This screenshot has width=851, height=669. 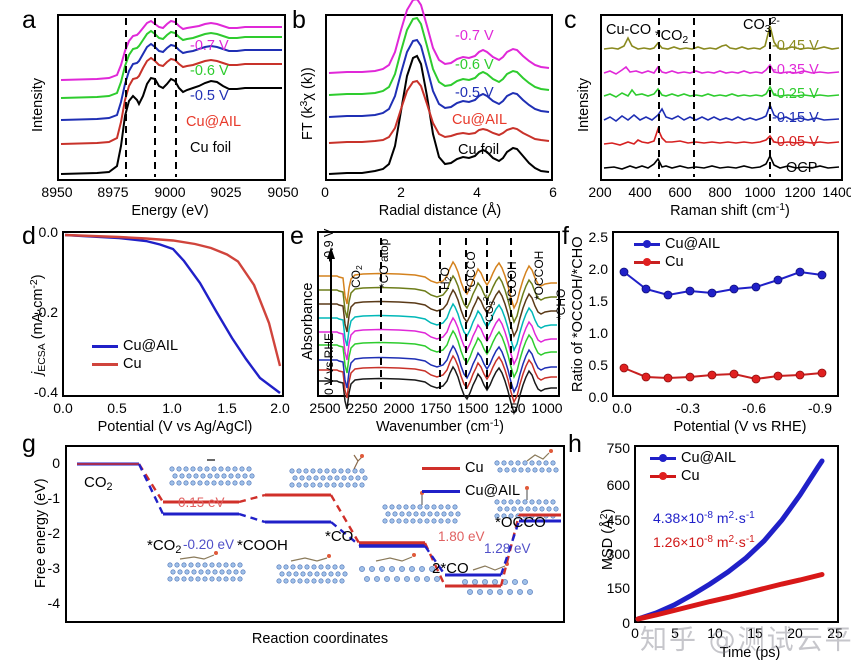 What do you see at coordinates (598, 301) in the screenshot?
I see `panel-f-ytick-3: 1.5` at bounding box center [598, 301].